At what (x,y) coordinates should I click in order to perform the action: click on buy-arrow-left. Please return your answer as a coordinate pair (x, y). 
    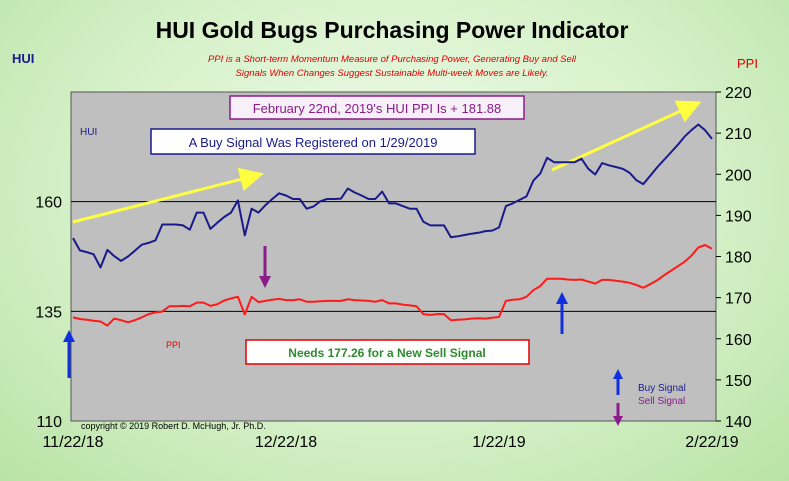
    Looking at the image, I should click on (69, 354).